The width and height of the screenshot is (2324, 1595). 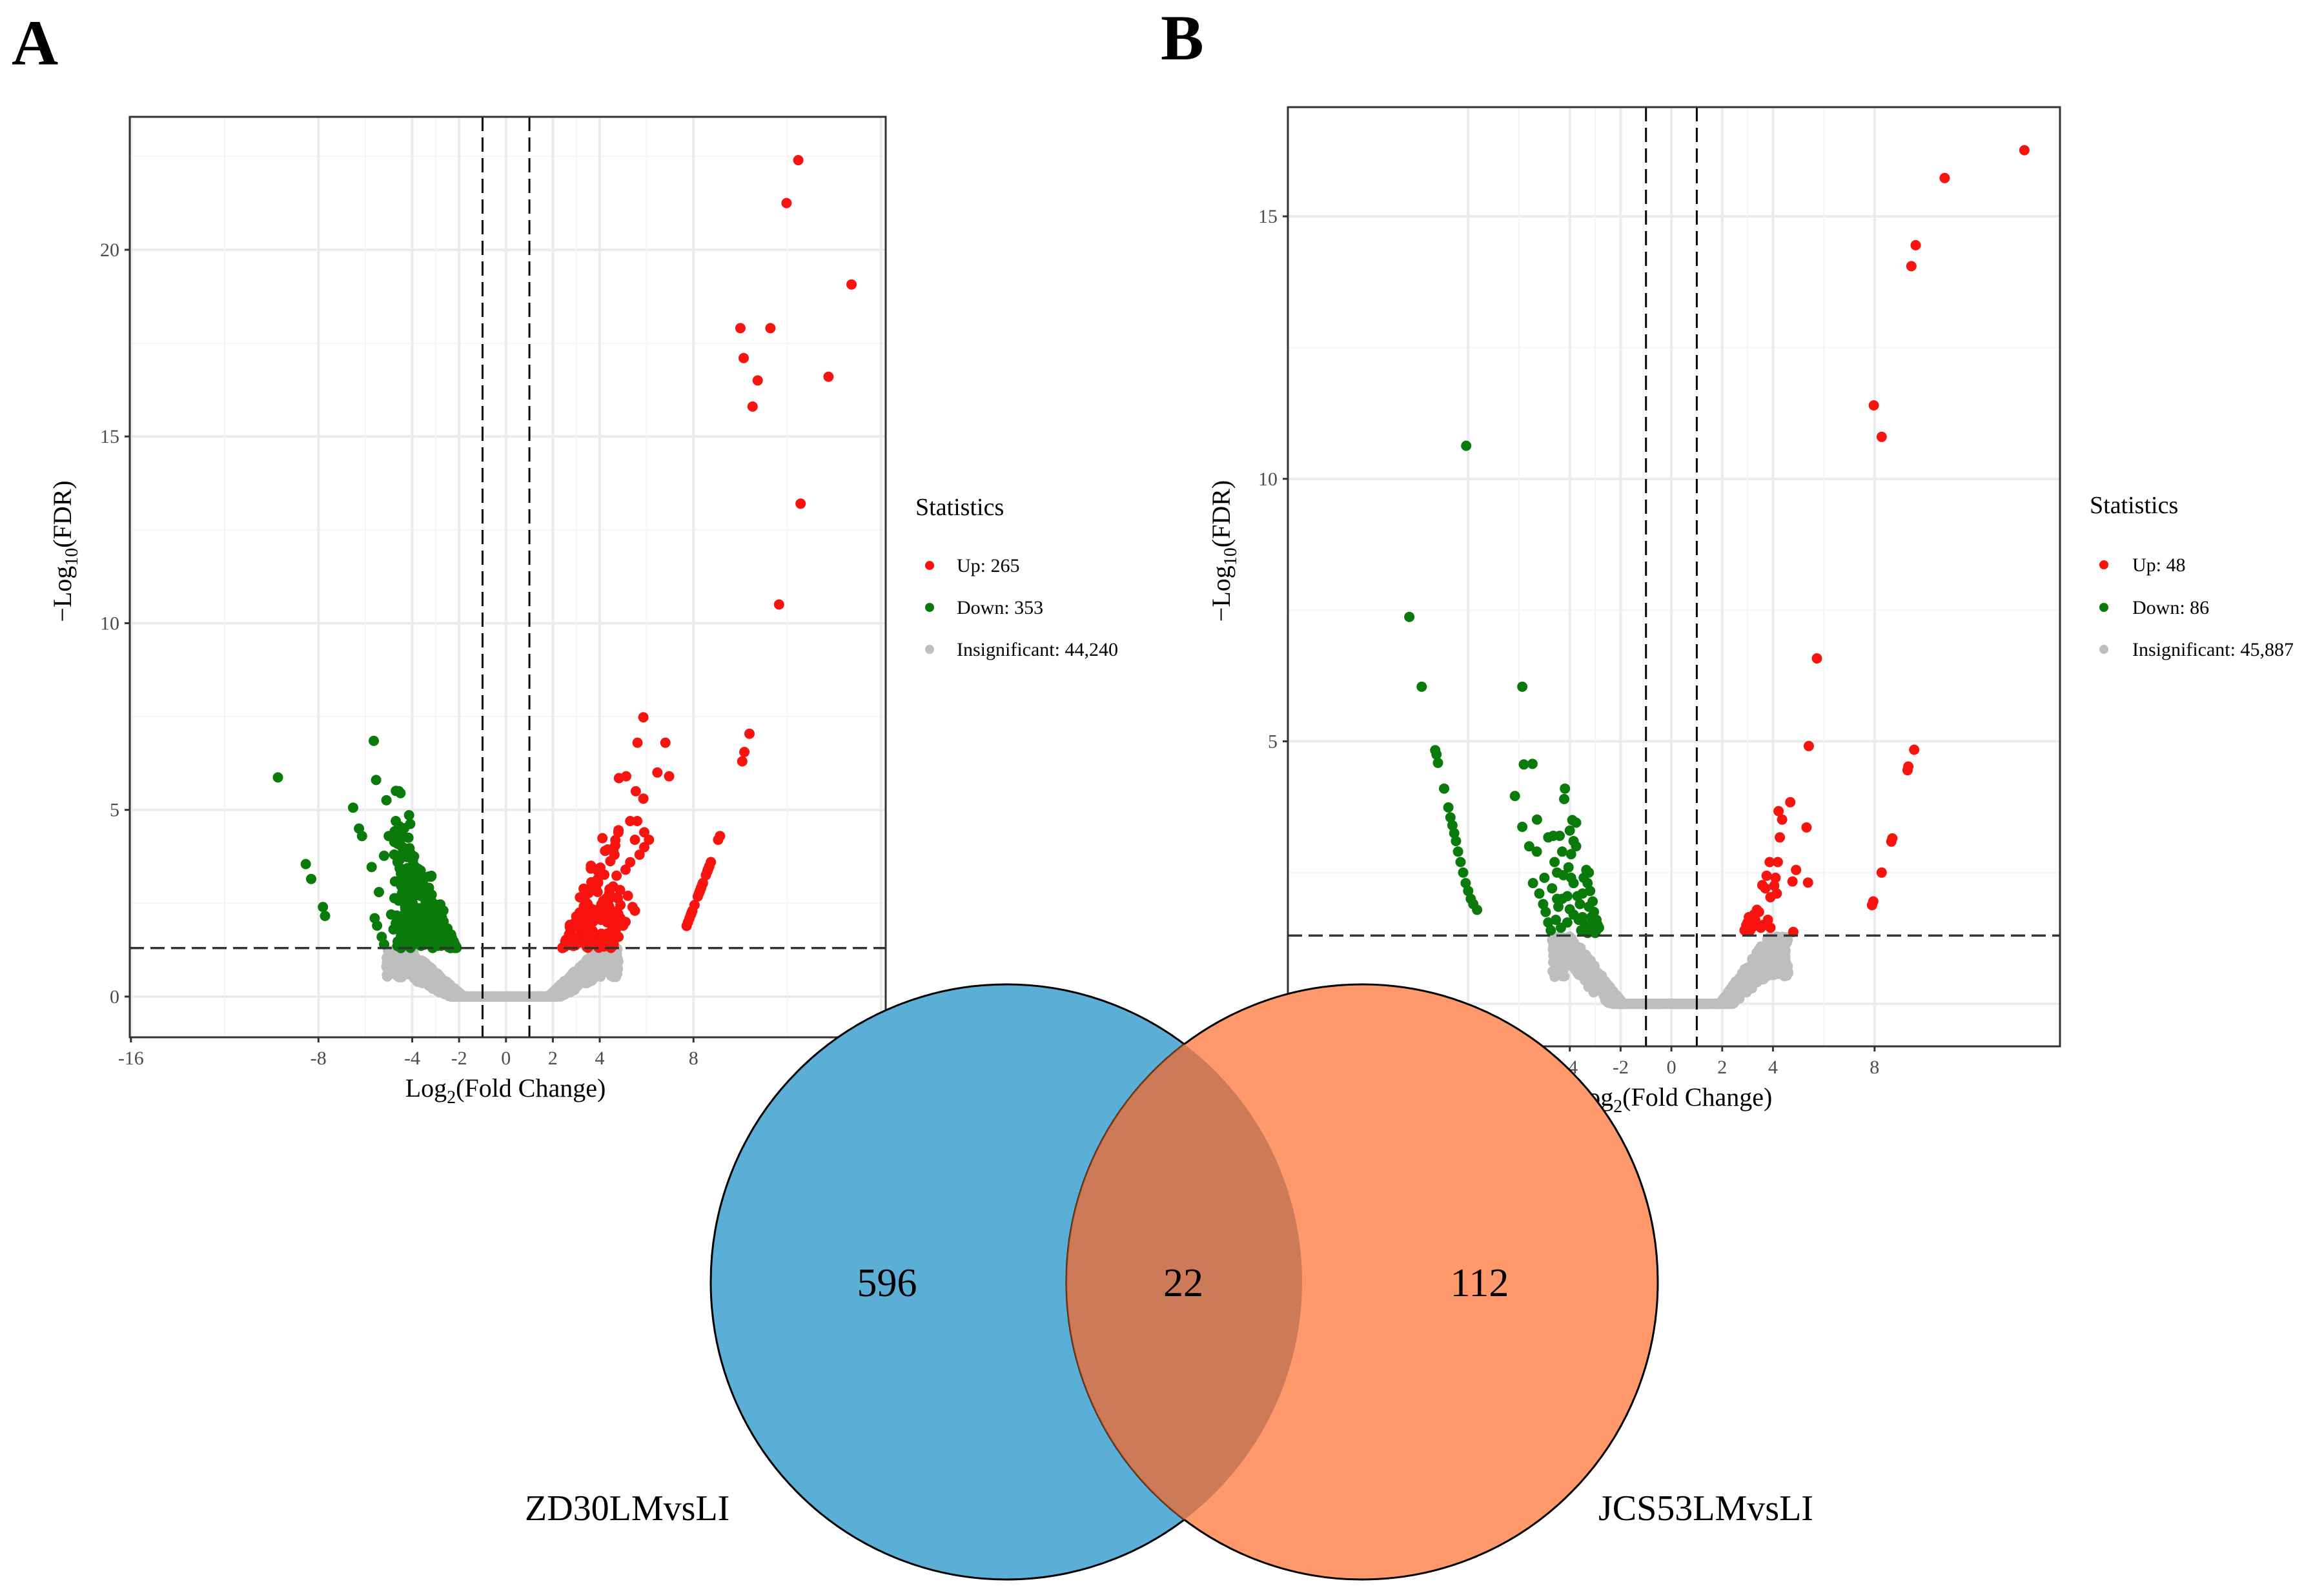 What do you see at coordinates (1000, 608) in the screenshot?
I see `legend-down: Down: 353` at bounding box center [1000, 608].